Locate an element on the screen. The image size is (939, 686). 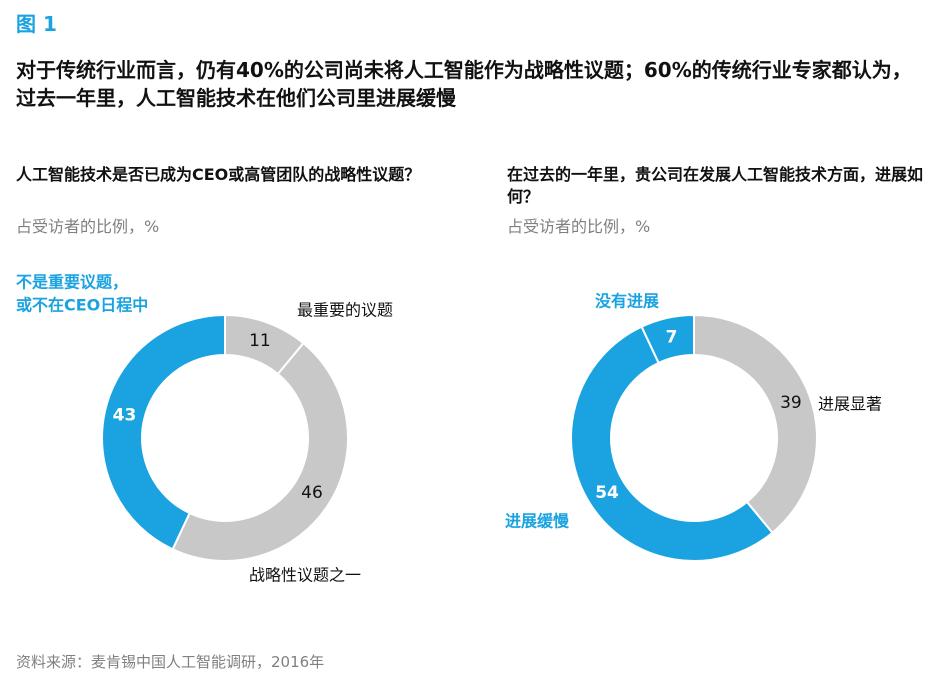
slice-value-label: 54 is located at coordinates (607, 493).